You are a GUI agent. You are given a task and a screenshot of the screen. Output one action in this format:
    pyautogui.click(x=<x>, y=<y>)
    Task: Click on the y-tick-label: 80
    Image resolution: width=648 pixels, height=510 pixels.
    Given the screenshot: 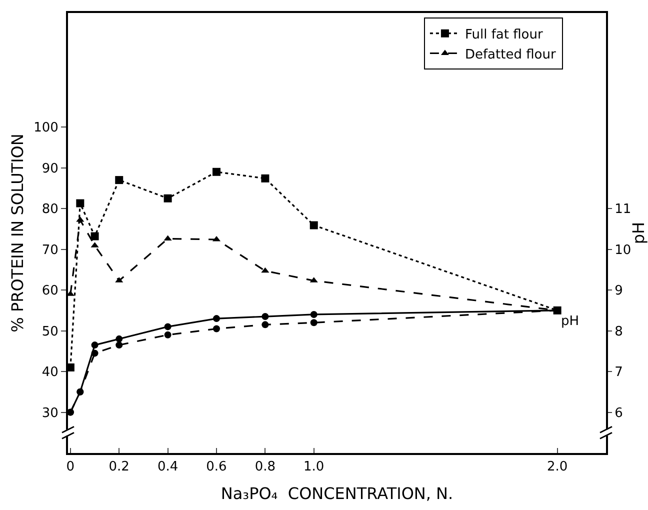 What is the action you would take?
    pyautogui.click(x=50, y=210)
    